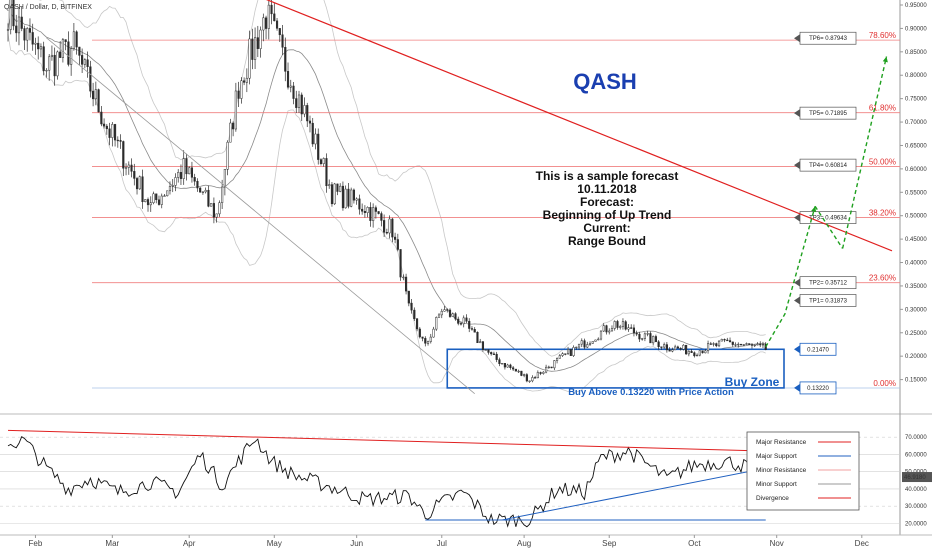 This screenshot has width=932, height=550. What do you see at coordinates (449, 541) in the screenshot?
I see `time-axis: Feb Mar Apr May Jun Jul Aug Sep Oct Nov Dec` at bounding box center [449, 541].